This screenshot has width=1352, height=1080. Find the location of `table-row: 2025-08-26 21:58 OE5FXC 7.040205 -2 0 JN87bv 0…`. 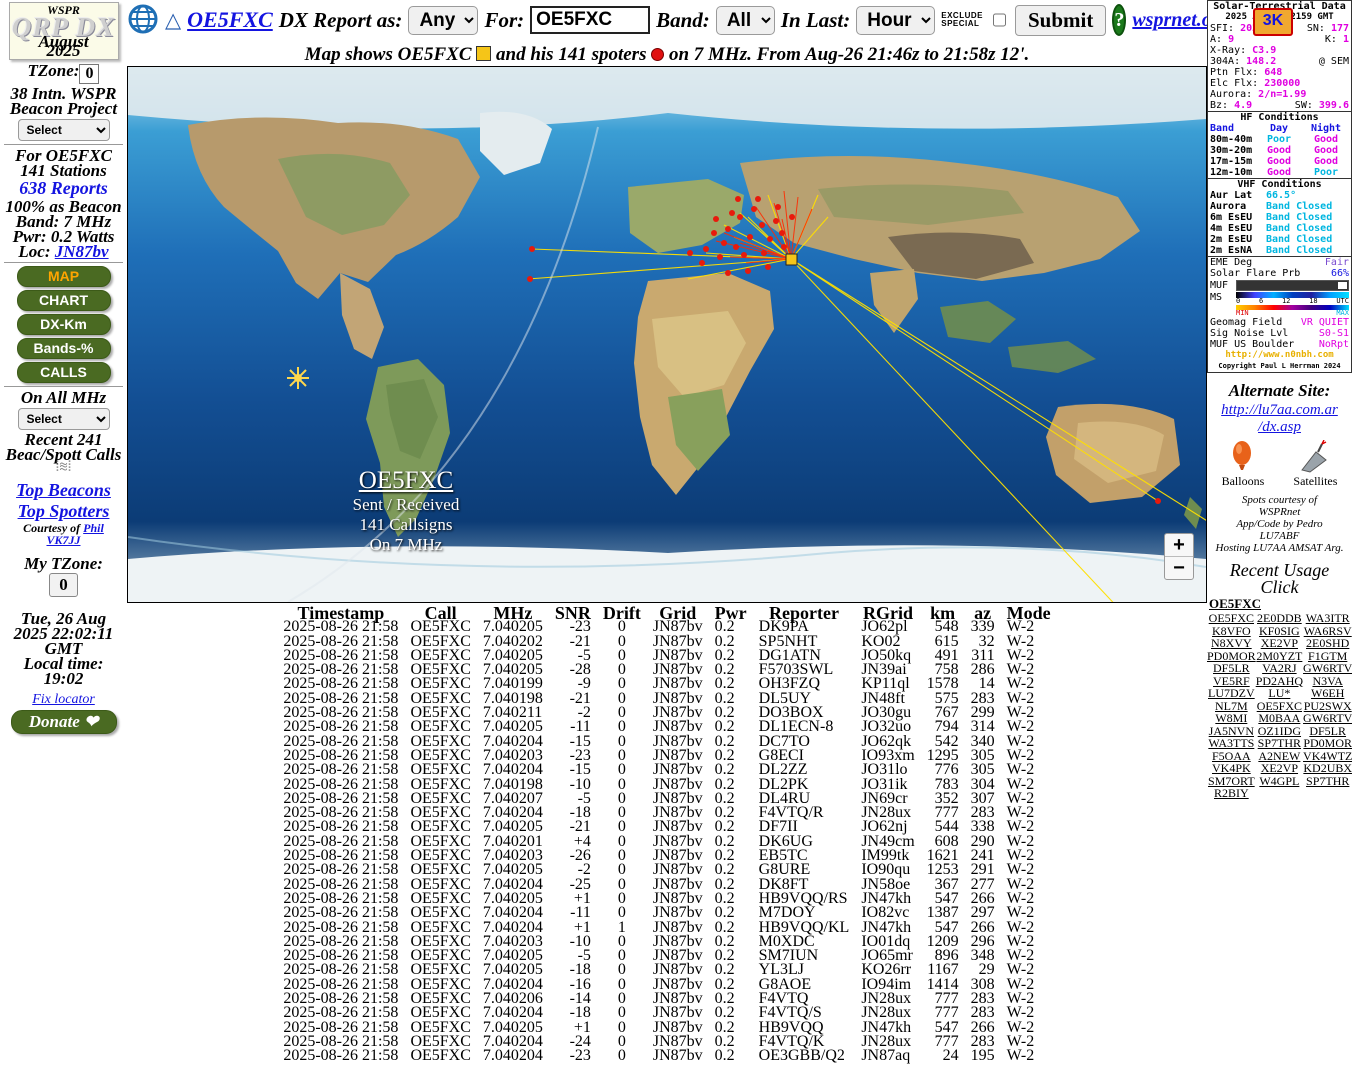

table-row: 2025-08-26 21:58 OE5FXC 7.040205 -2 0 JN87bv 0… is located at coordinates (666, 870).